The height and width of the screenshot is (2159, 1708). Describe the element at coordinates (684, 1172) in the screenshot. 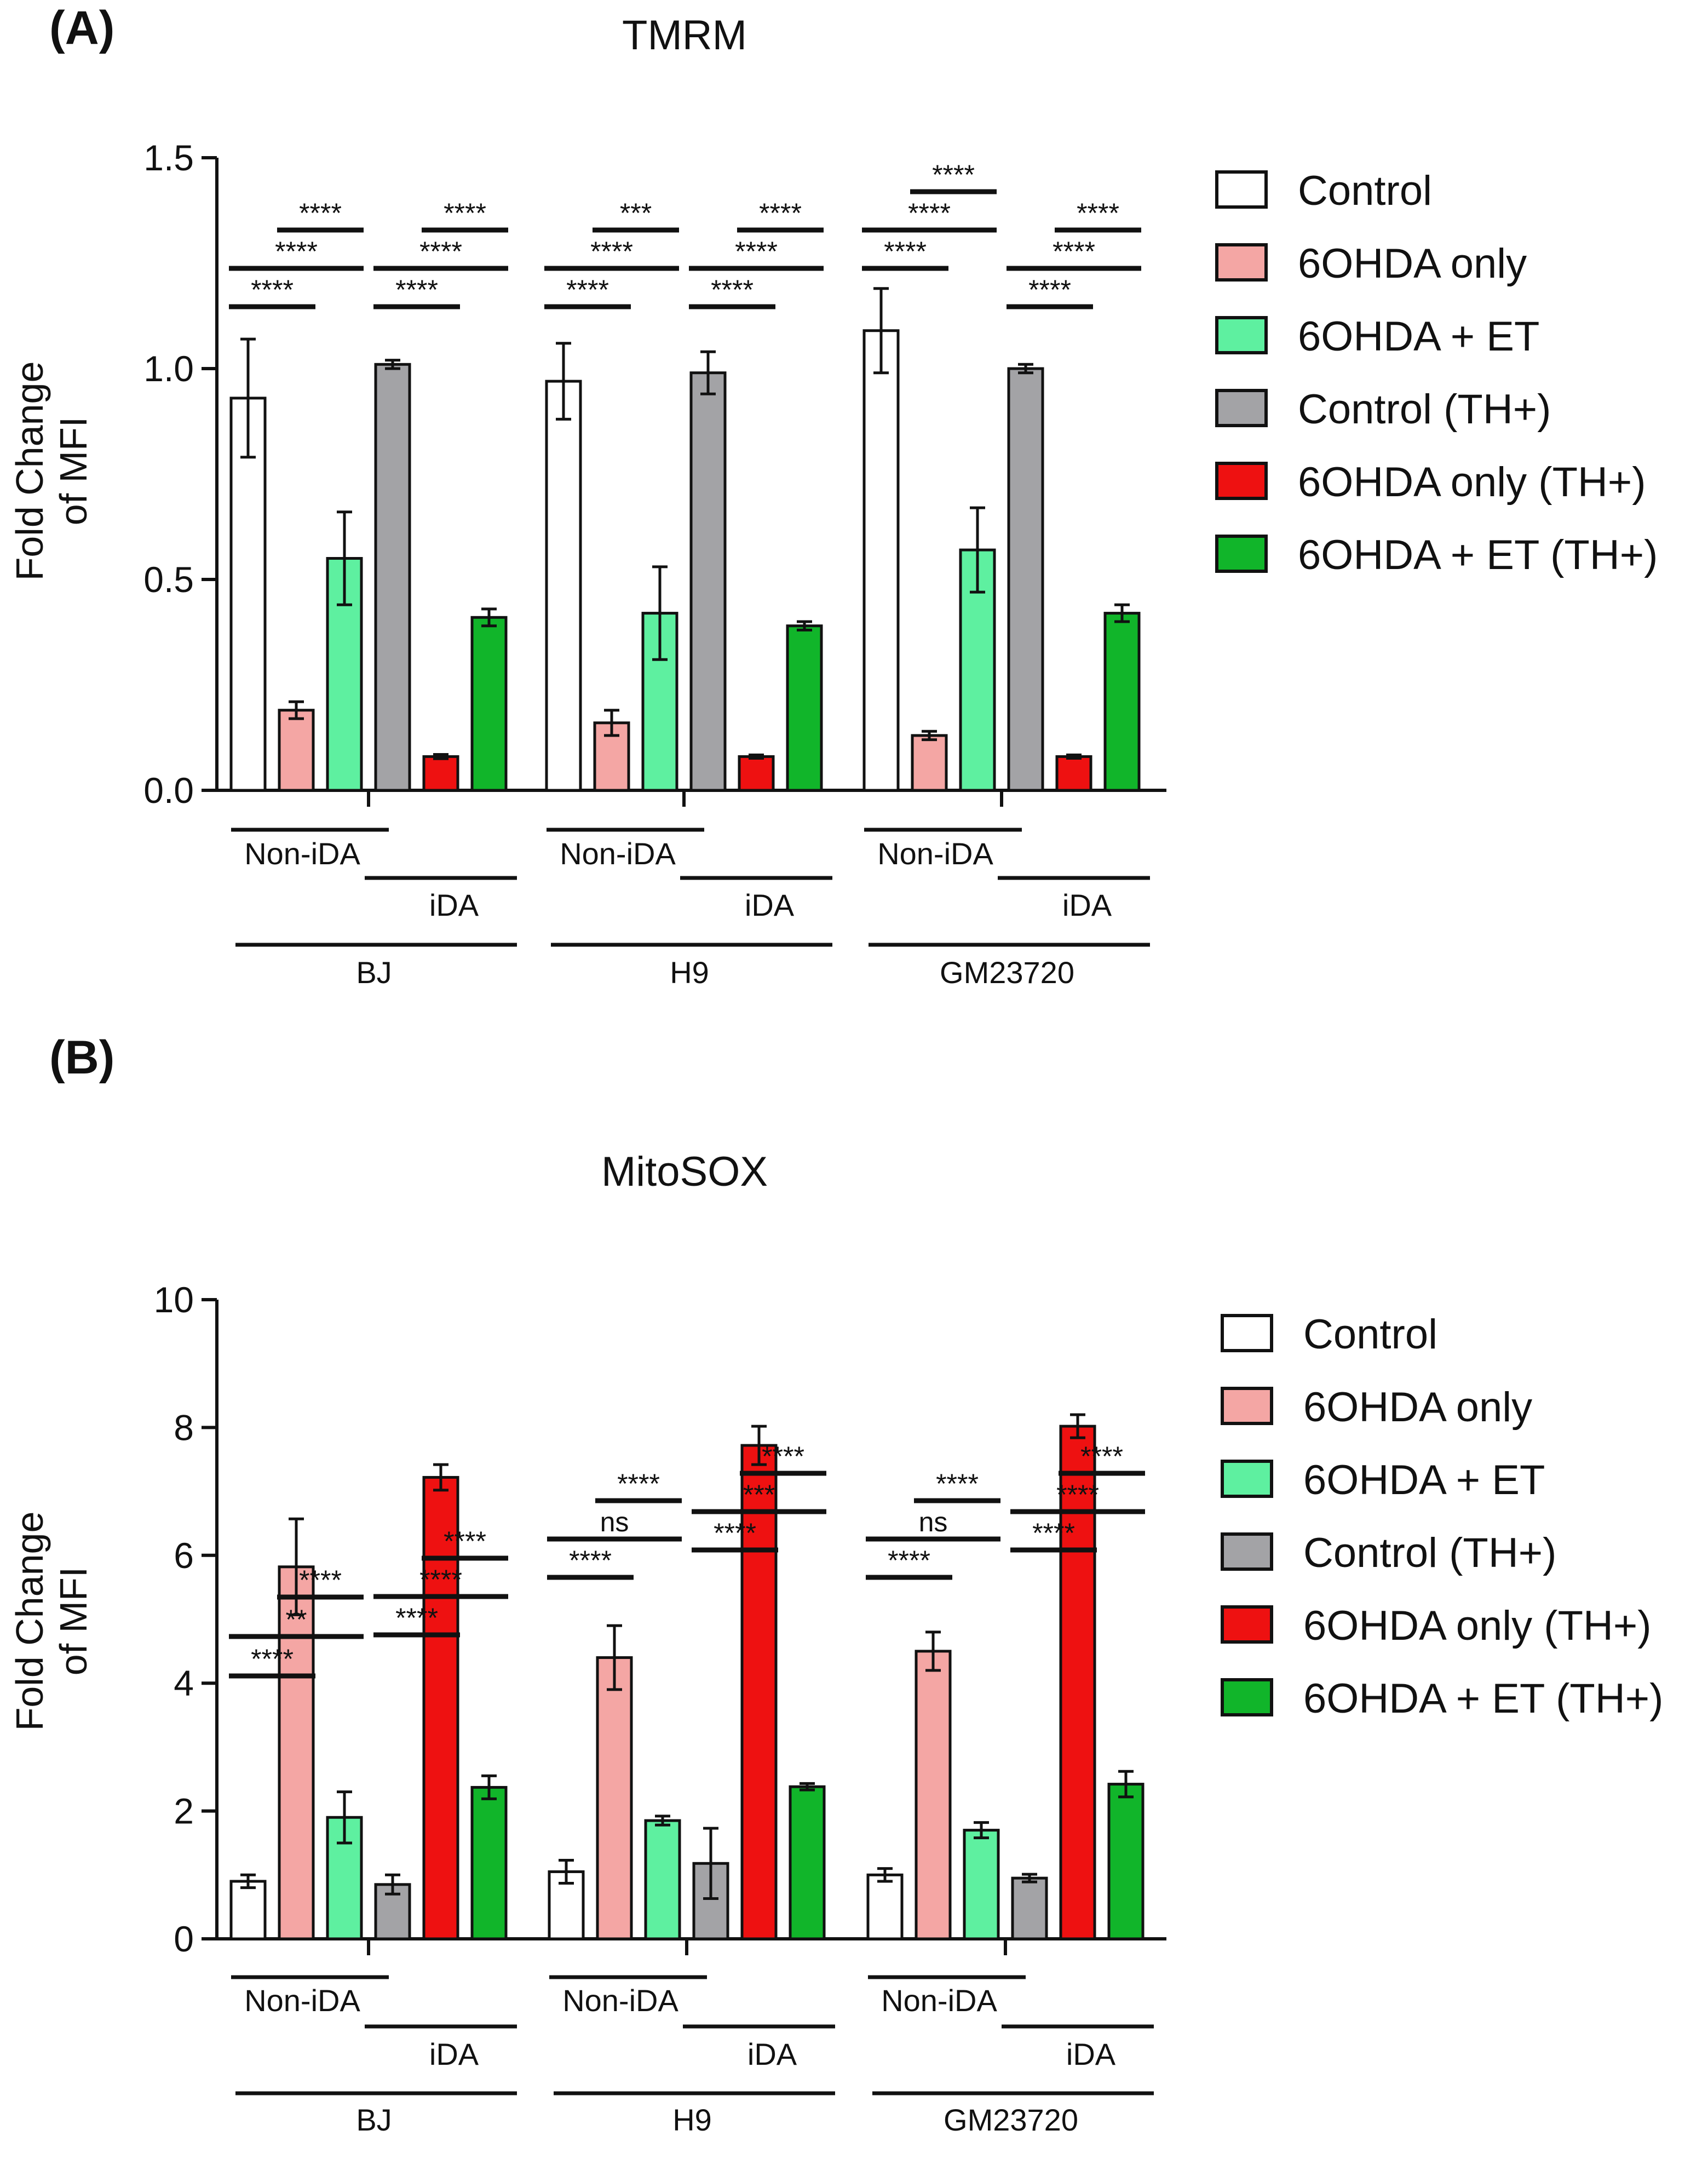

I see `chart-title: MitoSOX` at that location.